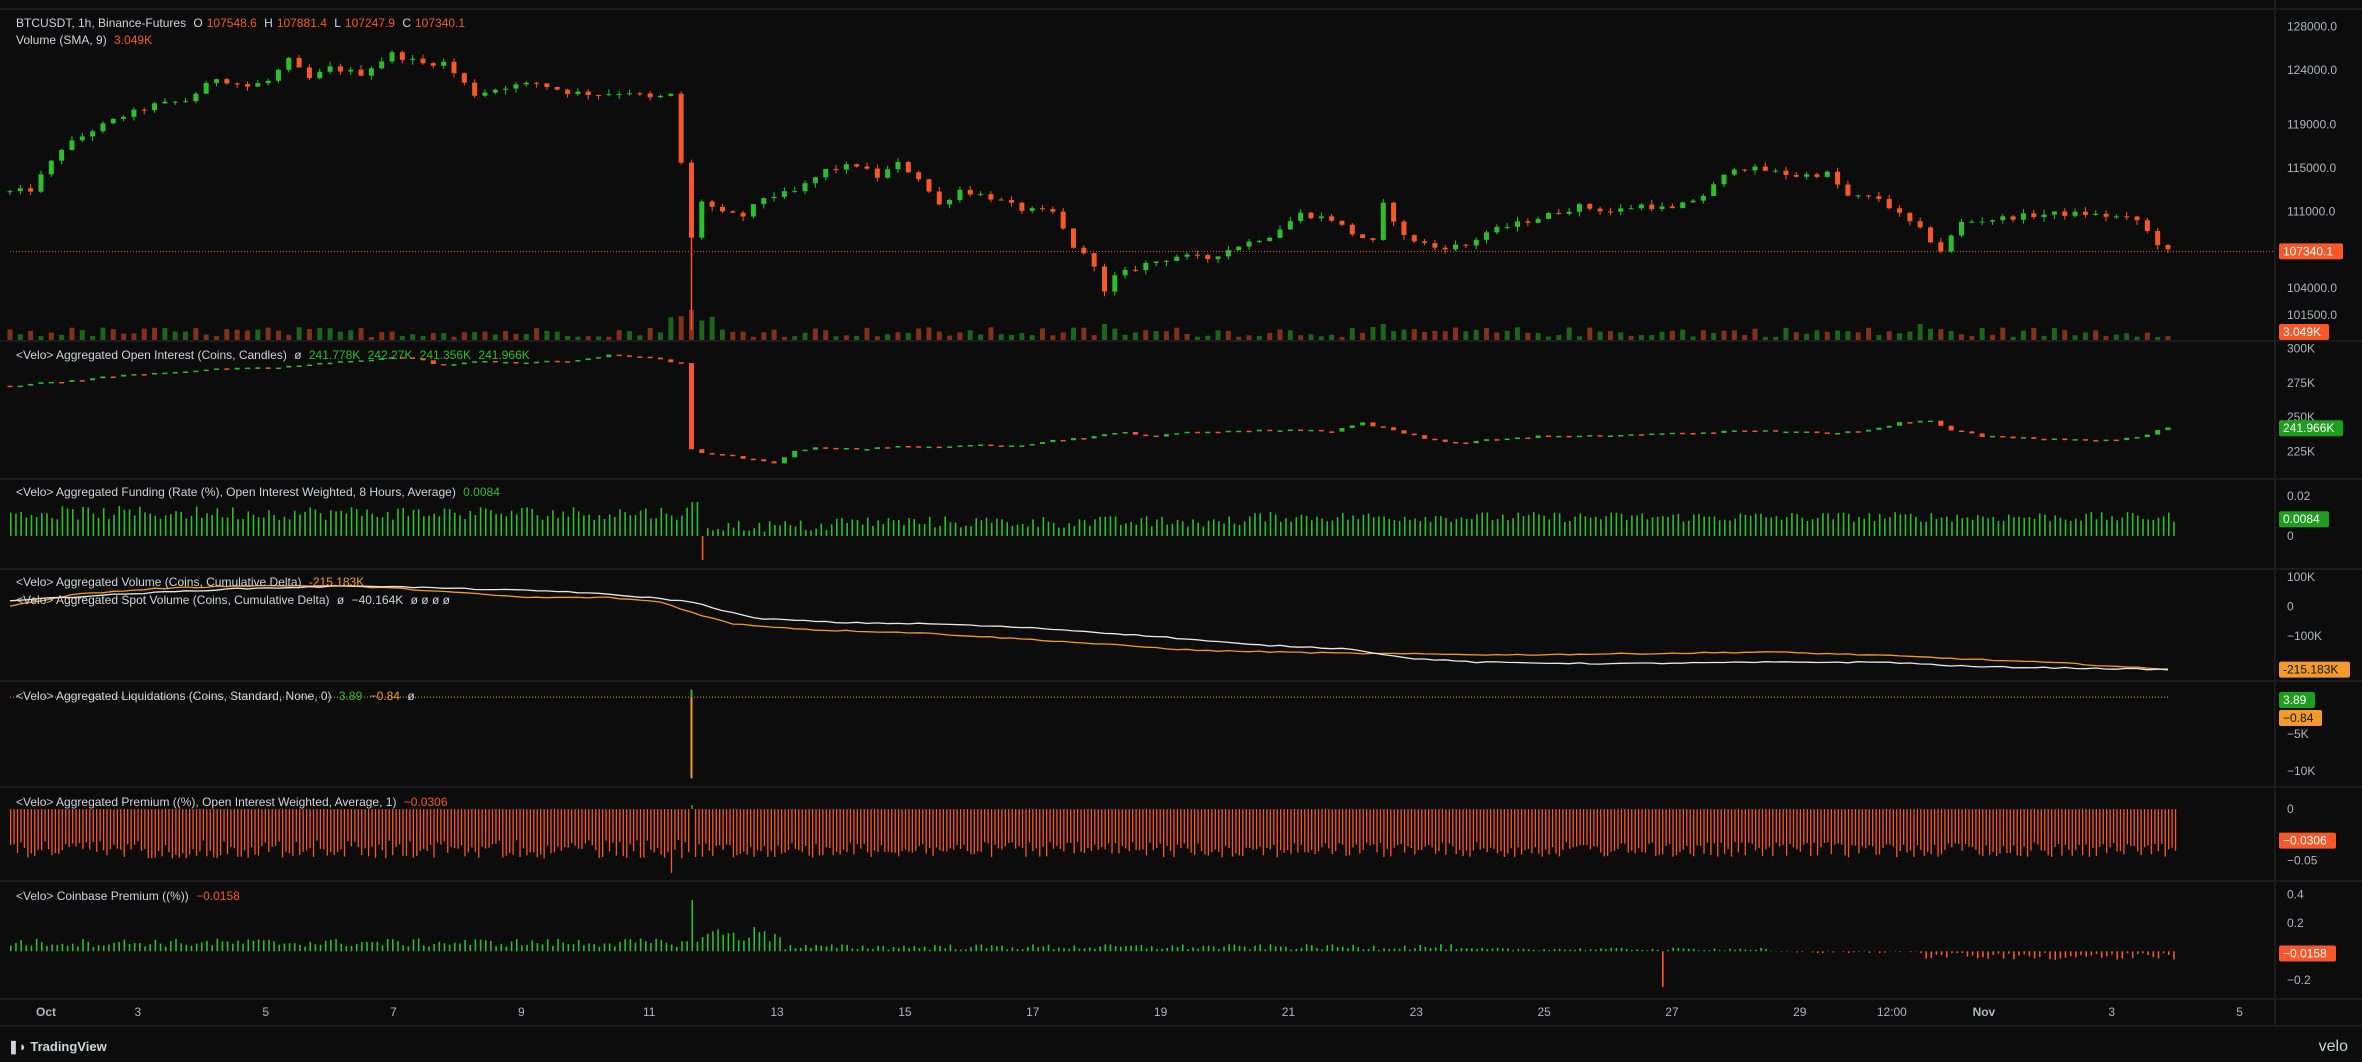 Image resolution: width=2362 pixels, height=1062 pixels. I want to click on time-tick-label: 19, so click(1161, 1012).